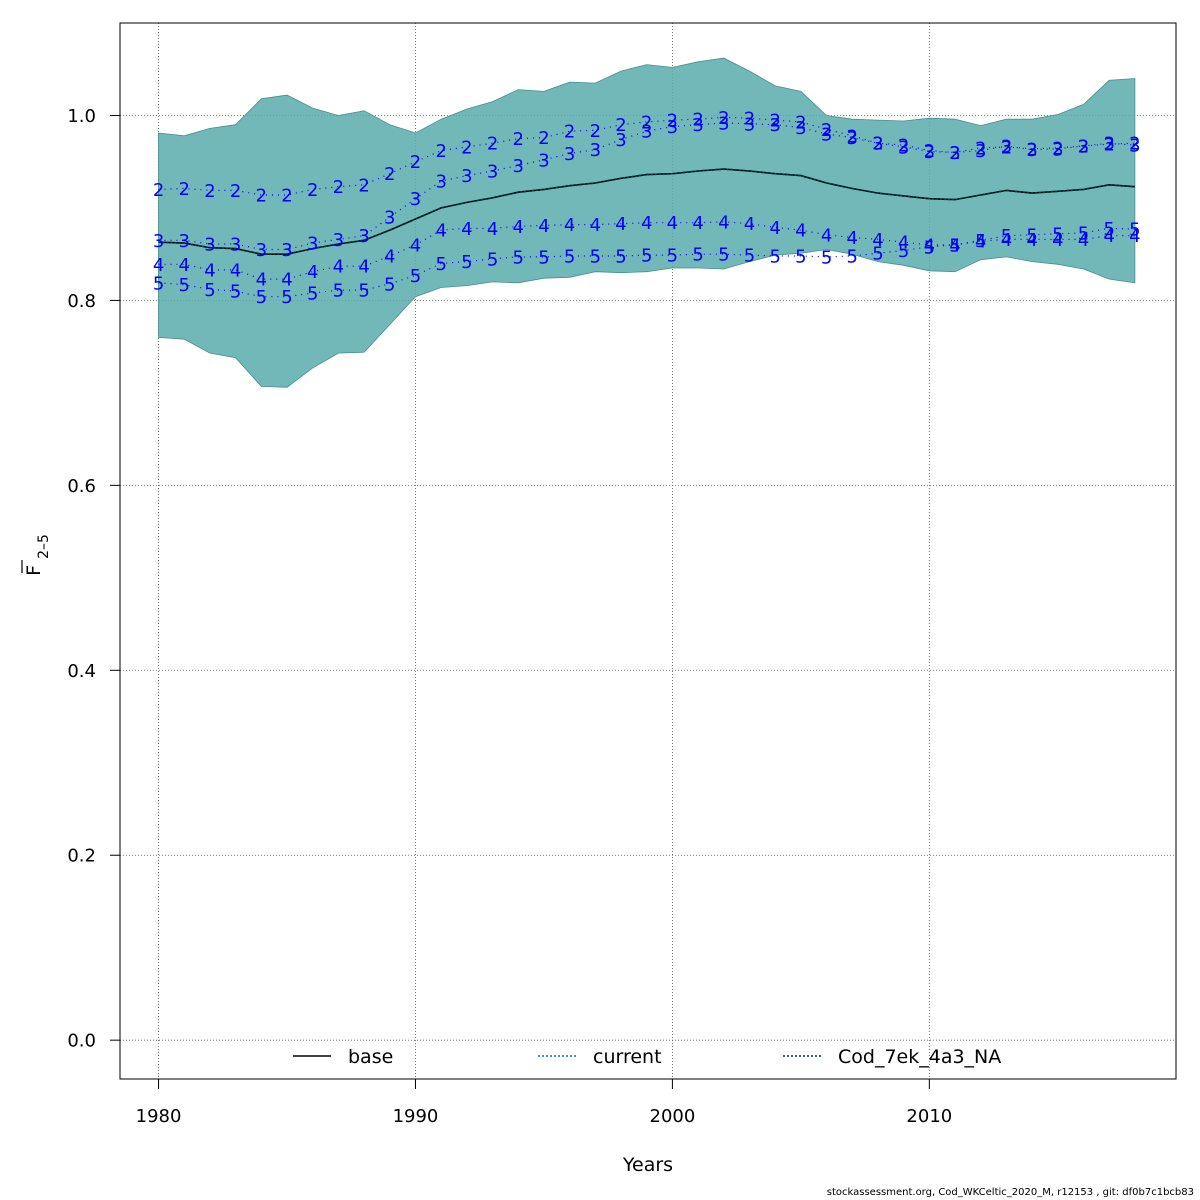 The image size is (1200, 1200). What do you see at coordinates (159, 1116) in the screenshot?
I see `x-tick-label: 1980` at bounding box center [159, 1116].